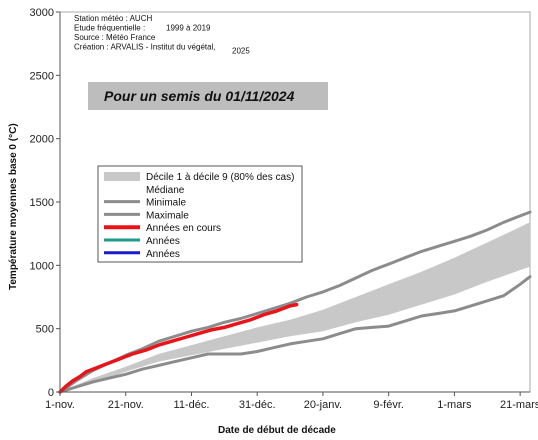  I want to click on info-line-value: 2025, so click(241, 51).